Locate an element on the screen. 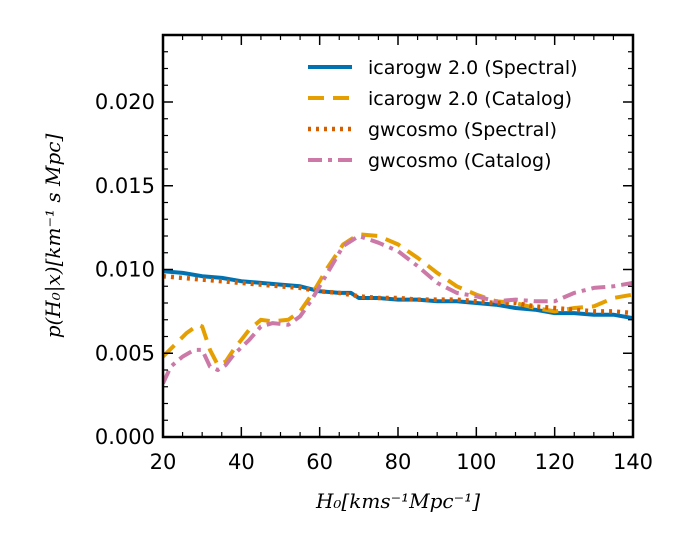 The height and width of the screenshot is (555, 693). y-tick-label: 0.015 is located at coordinates (125, 186).